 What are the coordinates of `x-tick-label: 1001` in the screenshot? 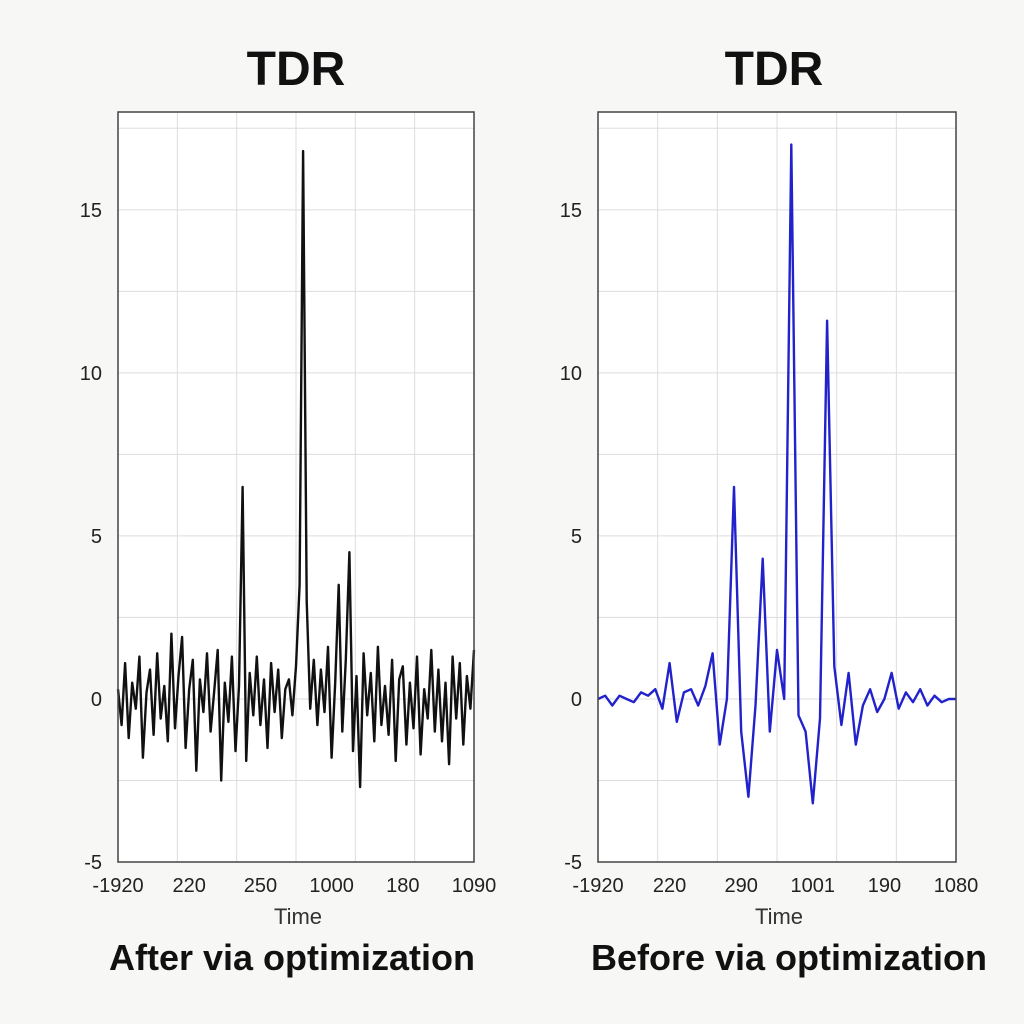 It's located at (813, 886).